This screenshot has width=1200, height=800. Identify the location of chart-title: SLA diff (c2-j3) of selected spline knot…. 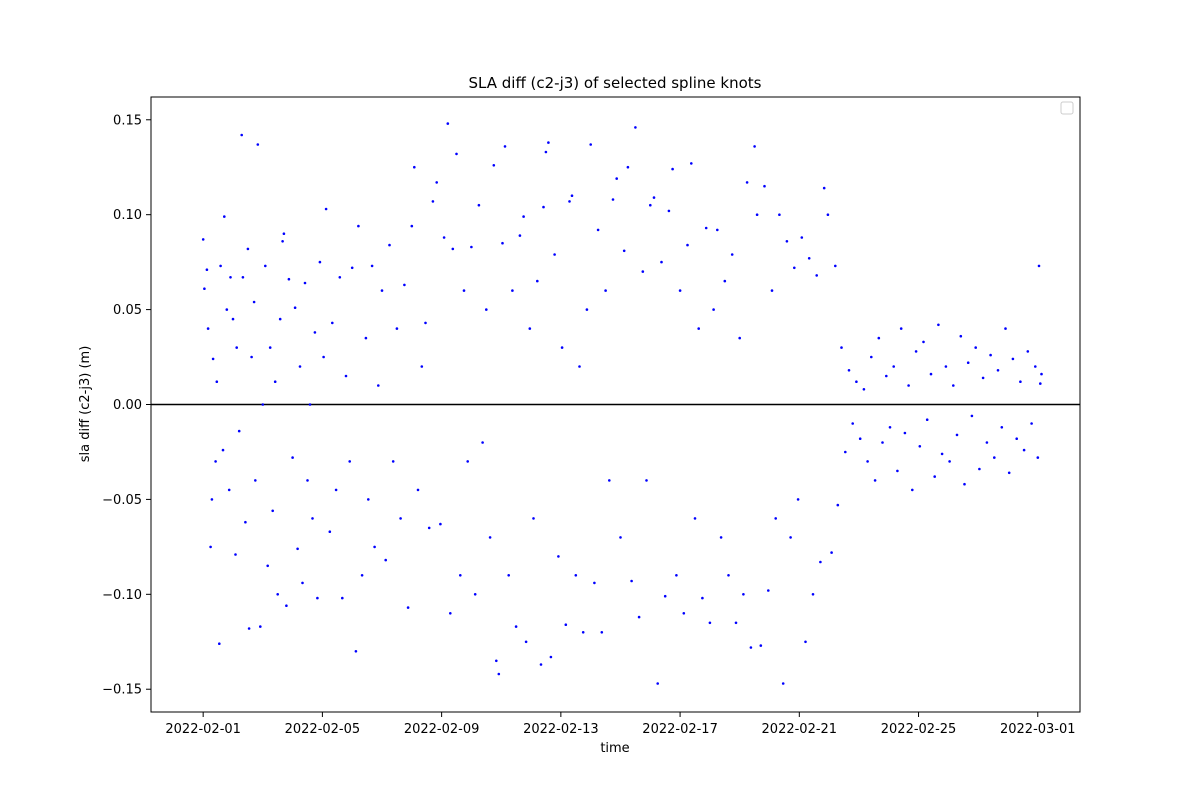
(615, 83).